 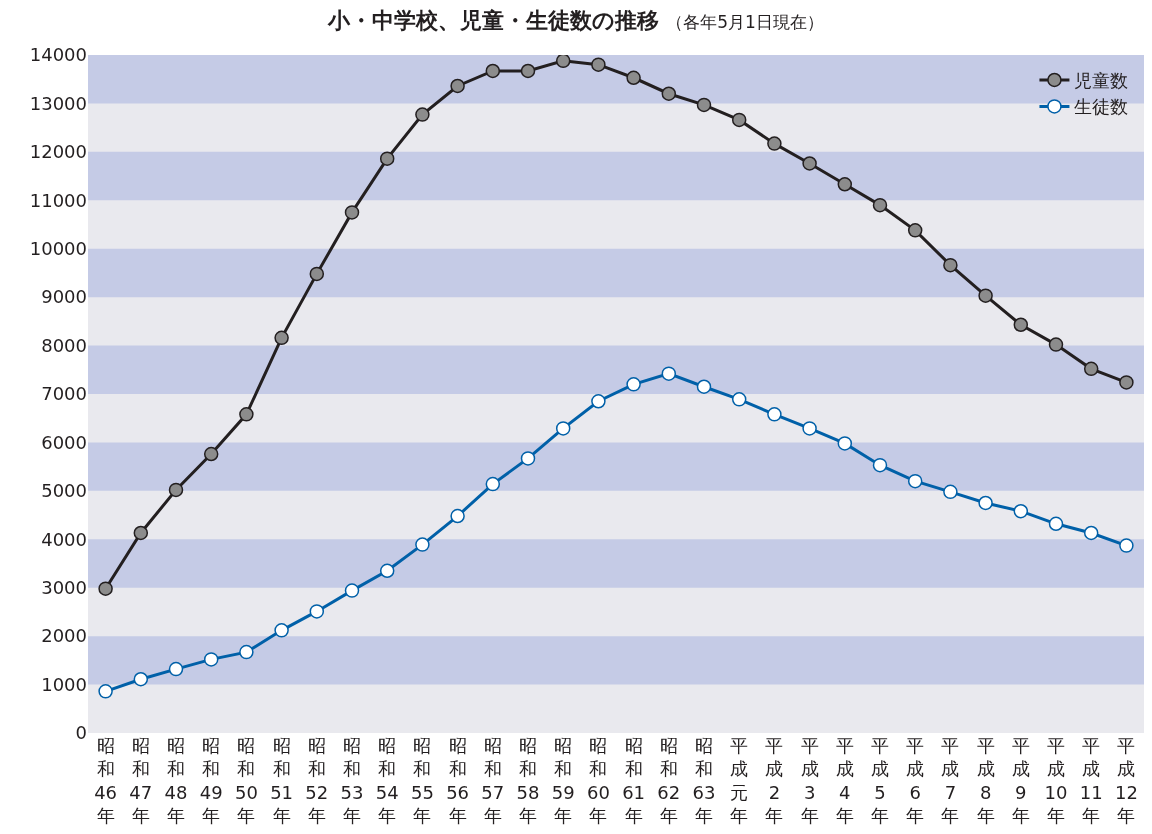 I want to click on x-tick-label: 平成元年, so click(x=739, y=781).